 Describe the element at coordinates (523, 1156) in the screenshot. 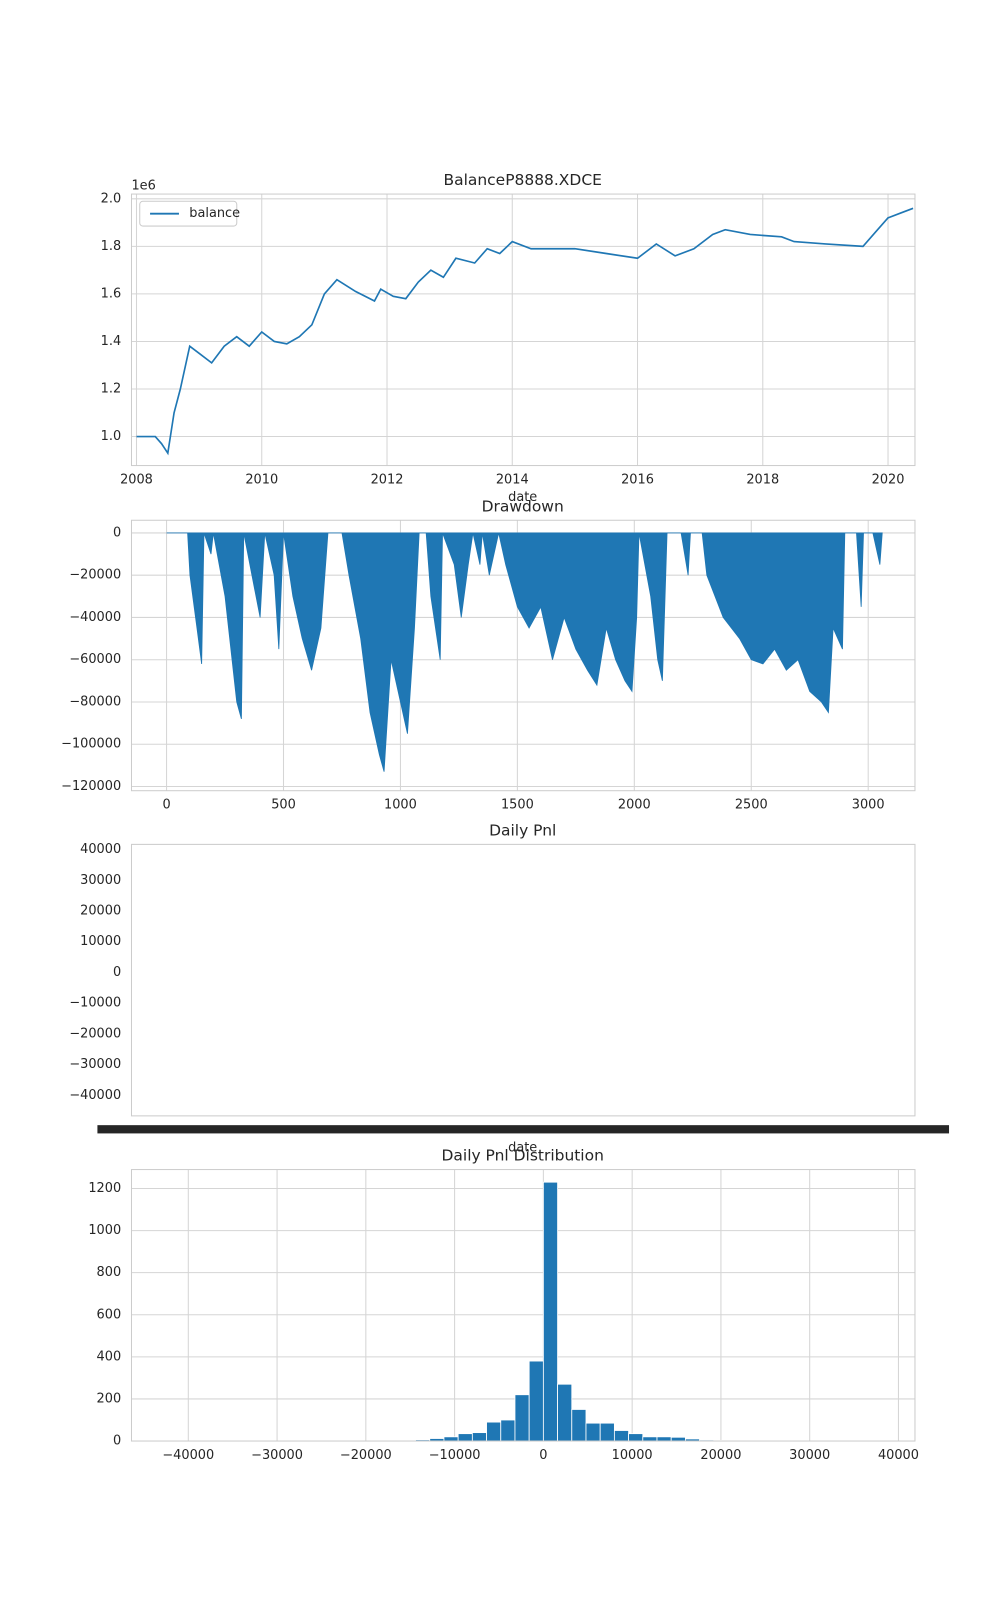

I see `chart-title: Daily Pnl Distribution` at that location.